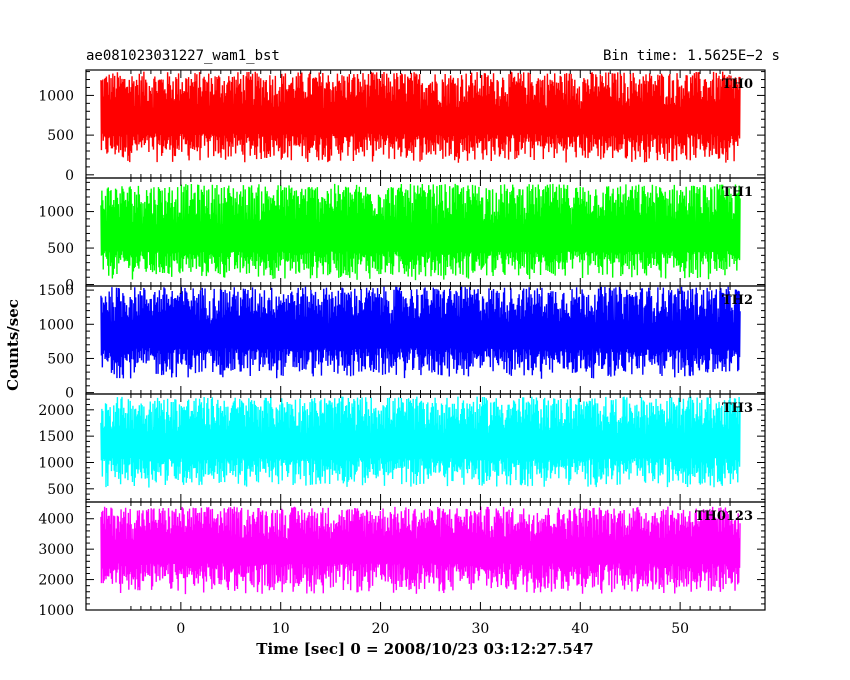  Describe the element at coordinates (381, 629) in the screenshot. I see `x-tick-label: 20` at that location.